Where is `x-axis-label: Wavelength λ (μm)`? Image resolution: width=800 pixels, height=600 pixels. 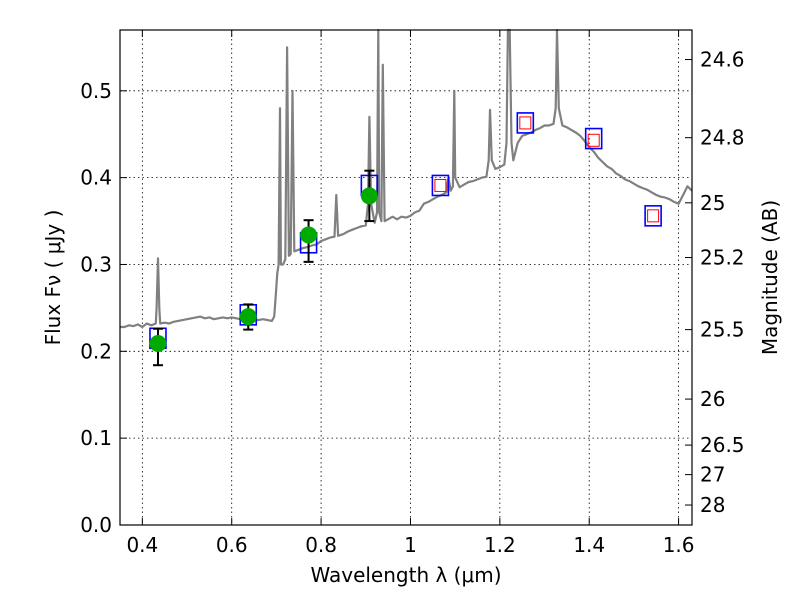 x-axis-label: Wavelength λ (μm) is located at coordinates (405, 575).